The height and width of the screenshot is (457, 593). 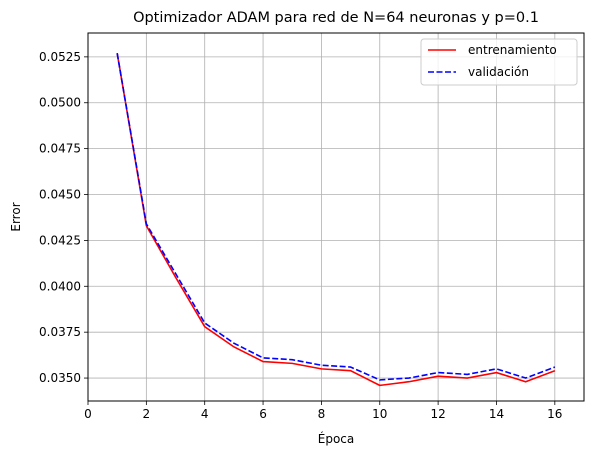 What do you see at coordinates (60, 57) in the screenshot?
I see `y-tick-label: 0.0525` at bounding box center [60, 57].